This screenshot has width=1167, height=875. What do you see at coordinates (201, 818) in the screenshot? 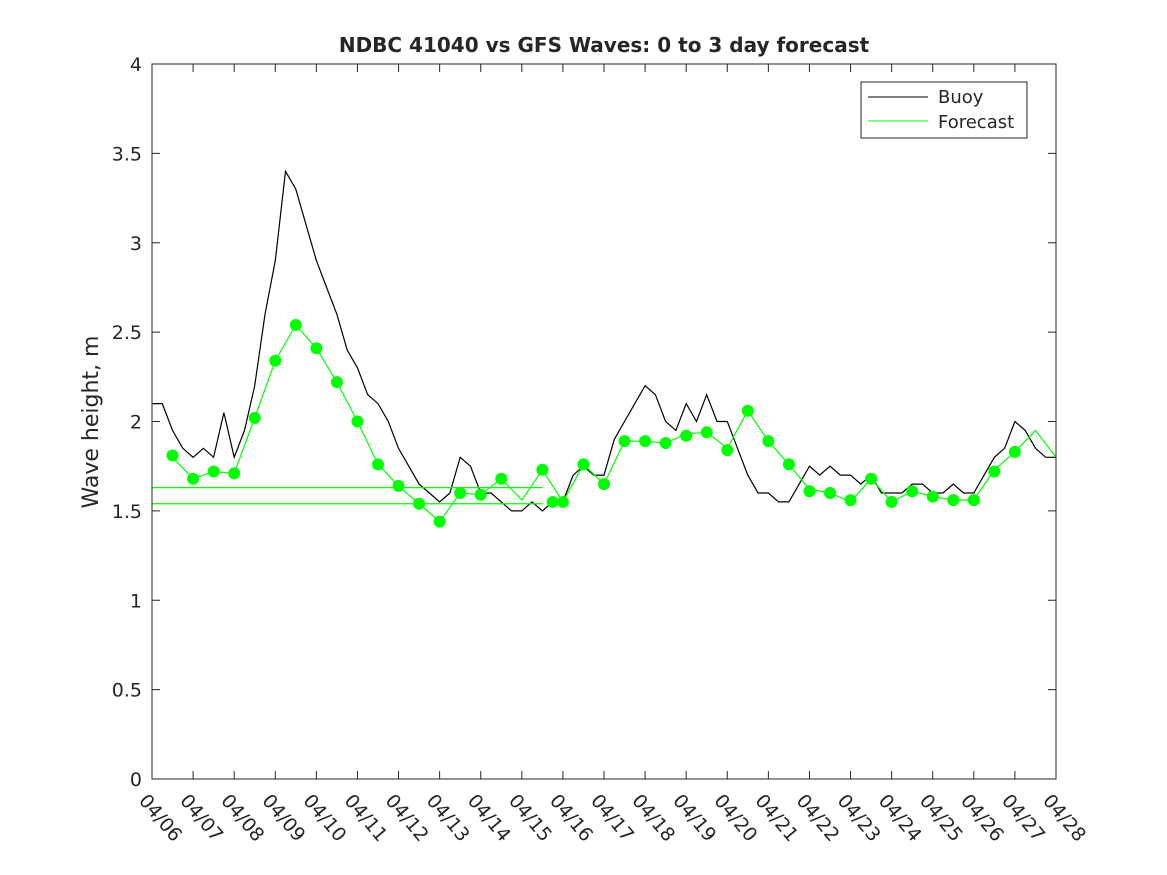
I see `x-tick-label: 04/07` at bounding box center [201, 818].